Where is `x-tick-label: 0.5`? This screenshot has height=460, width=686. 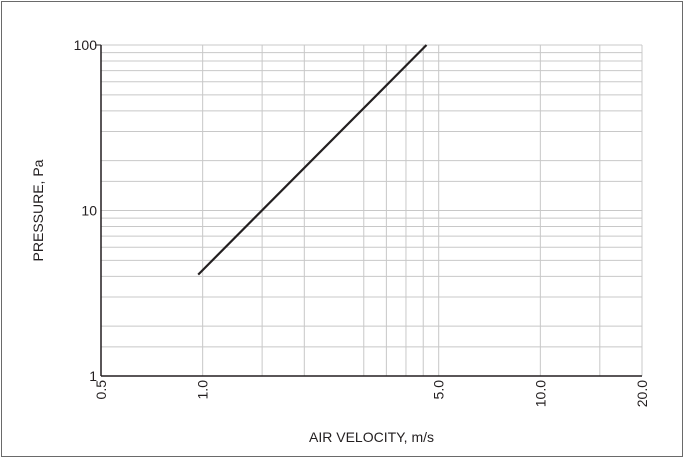
x-tick-label: 0.5 is located at coordinates (101, 390).